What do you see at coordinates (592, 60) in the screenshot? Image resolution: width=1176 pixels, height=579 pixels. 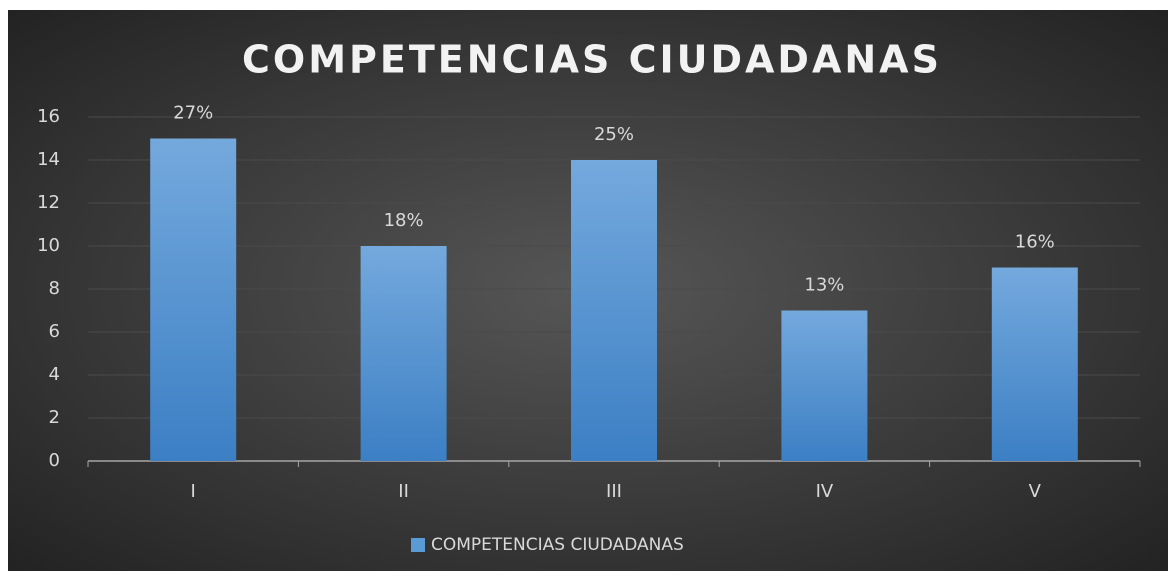 I see `chart-title: COMPETENCIAS CIUDADANAS` at bounding box center [592, 60].